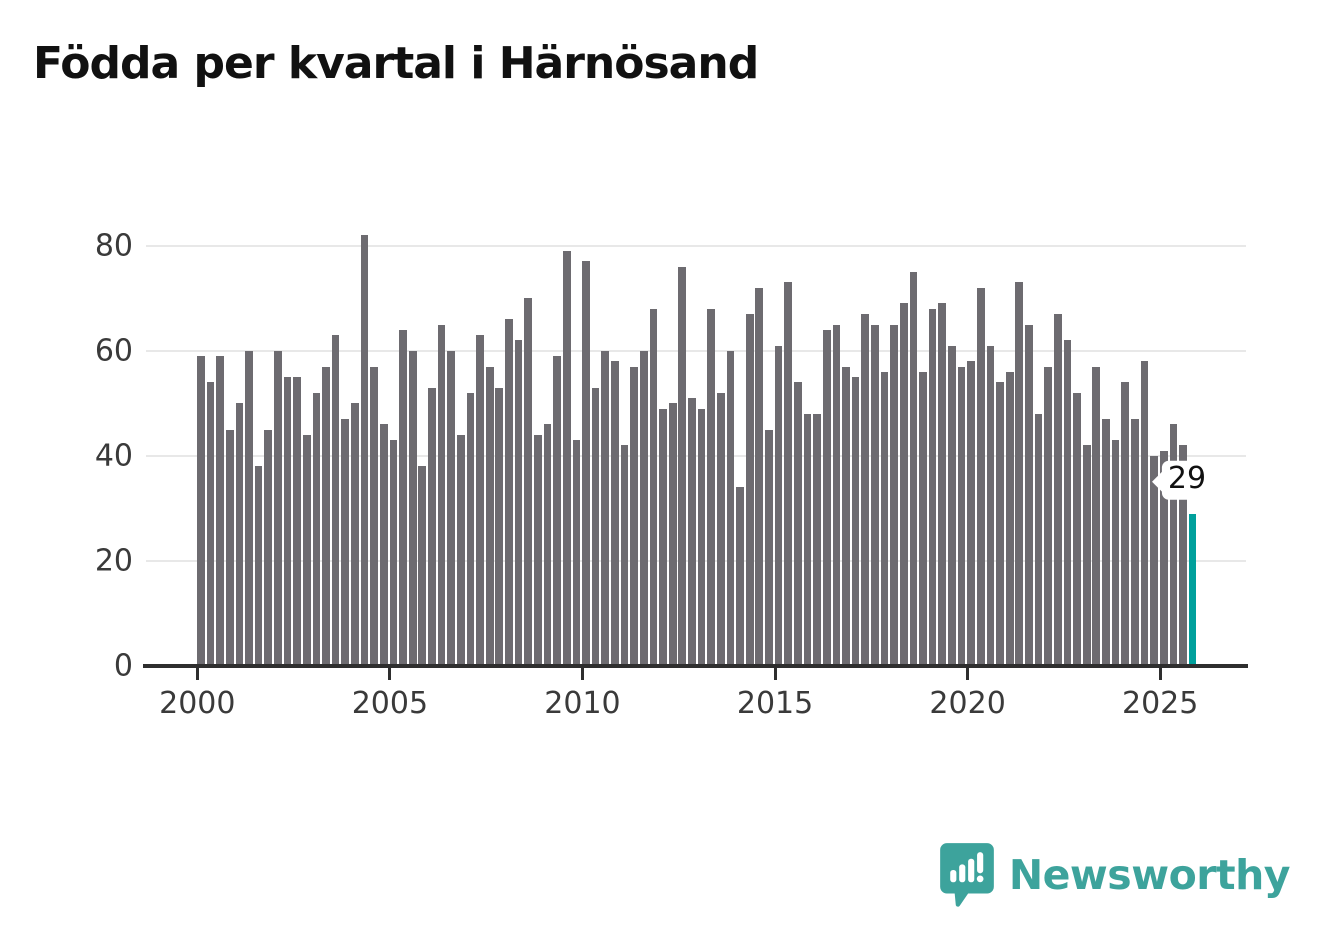 This screenshot has height=939, width=1322. Describe the element at coordinates (1144, 513) in the screenshot. I see `bar-2024-q3` at that location.